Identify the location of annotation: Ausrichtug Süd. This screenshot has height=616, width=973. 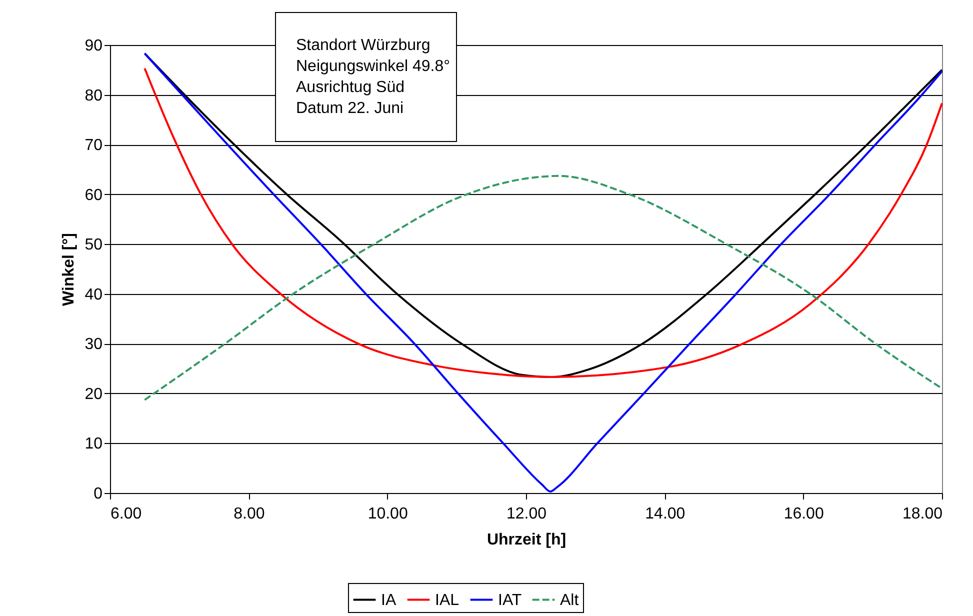
(351, 88).